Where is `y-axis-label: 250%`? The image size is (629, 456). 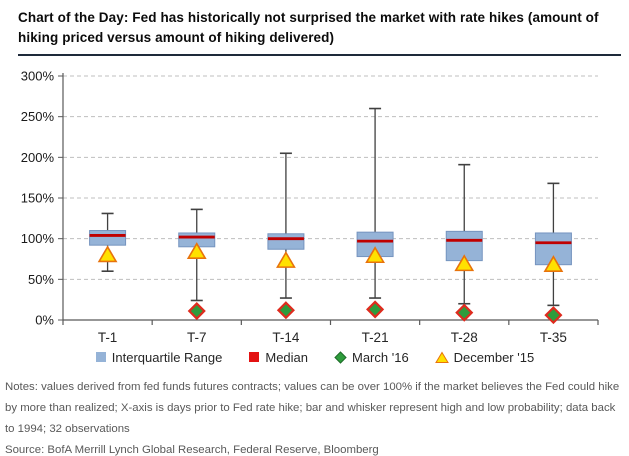
y-axis-label: 250% is located at coordinates (38, 116).